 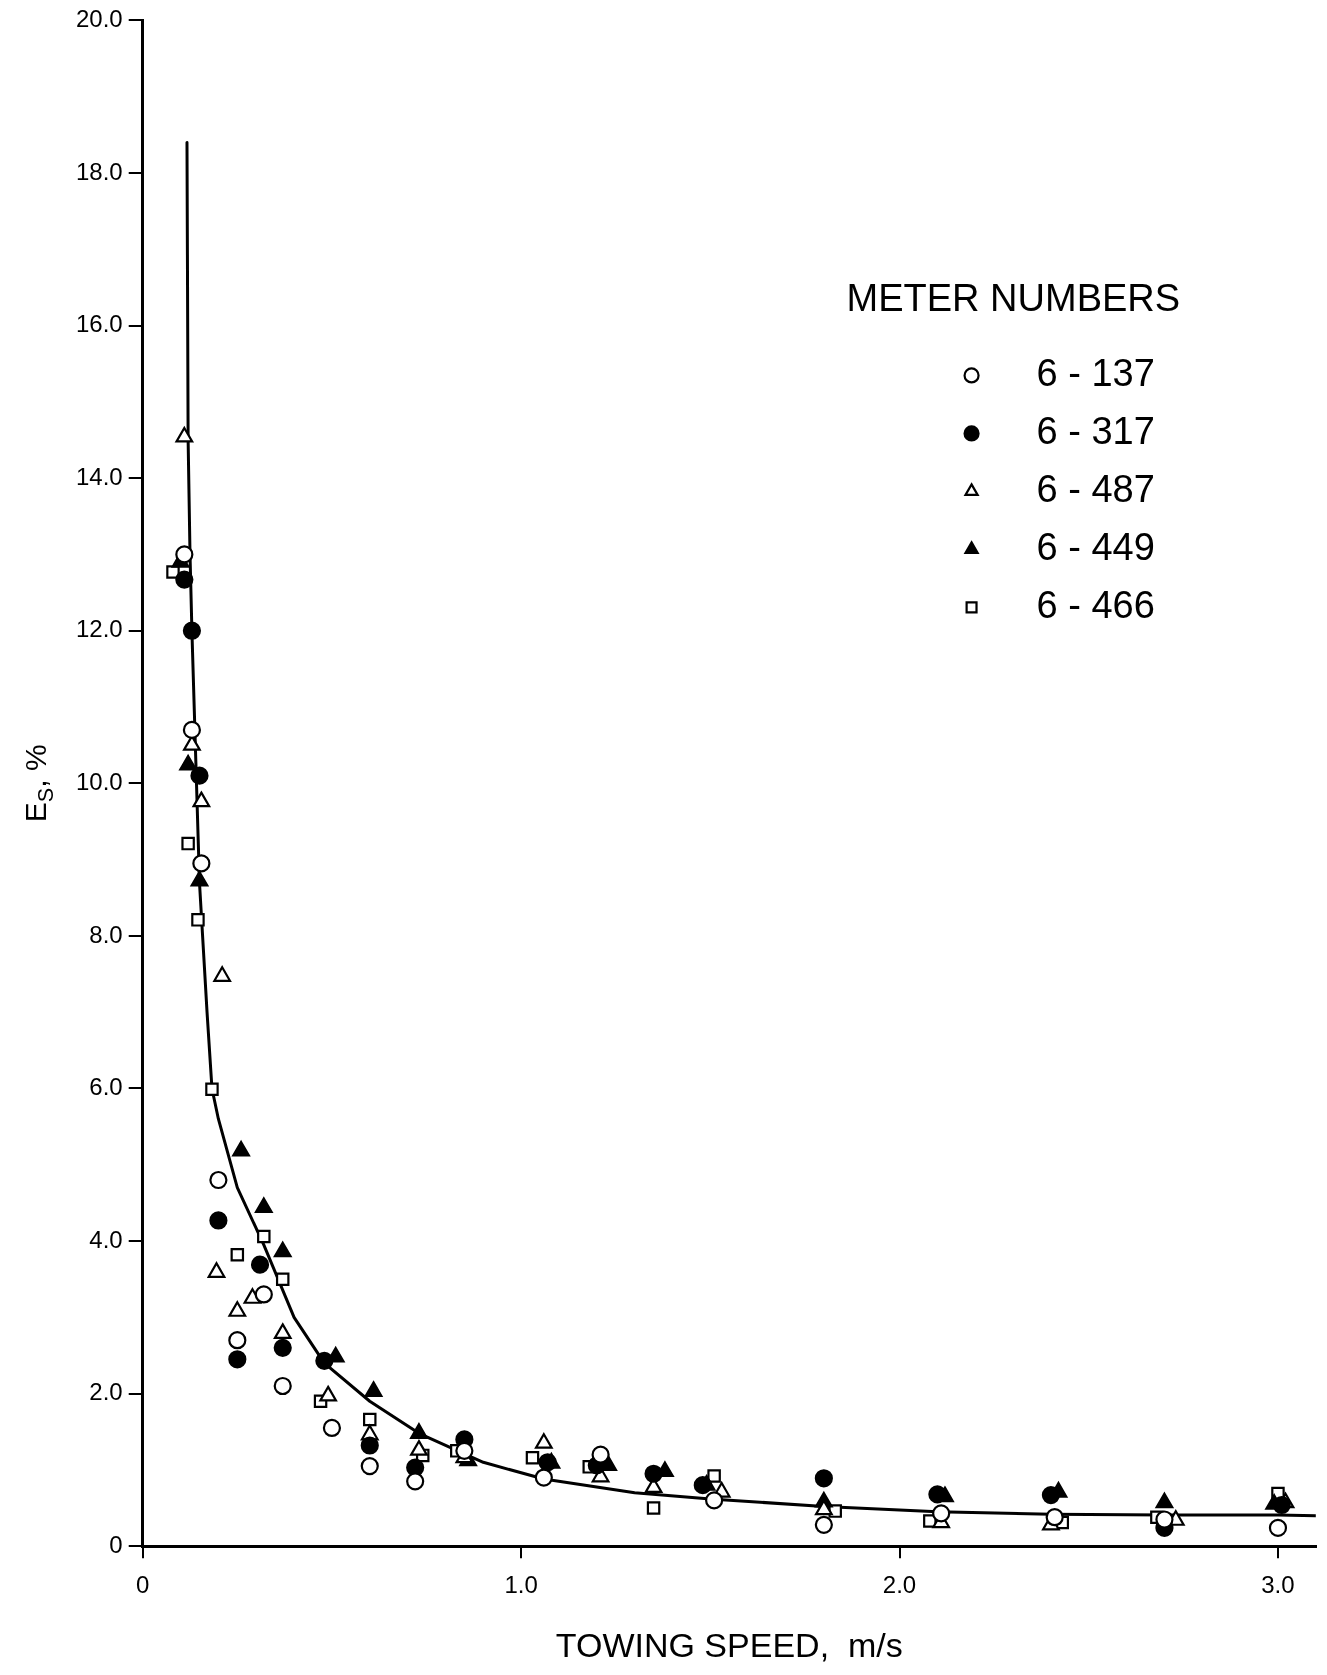 What do you see at coordinates (1095, 430) in the screenshot?
I see `legend-label: 6 - 317` at bounding box center [1095, 430].